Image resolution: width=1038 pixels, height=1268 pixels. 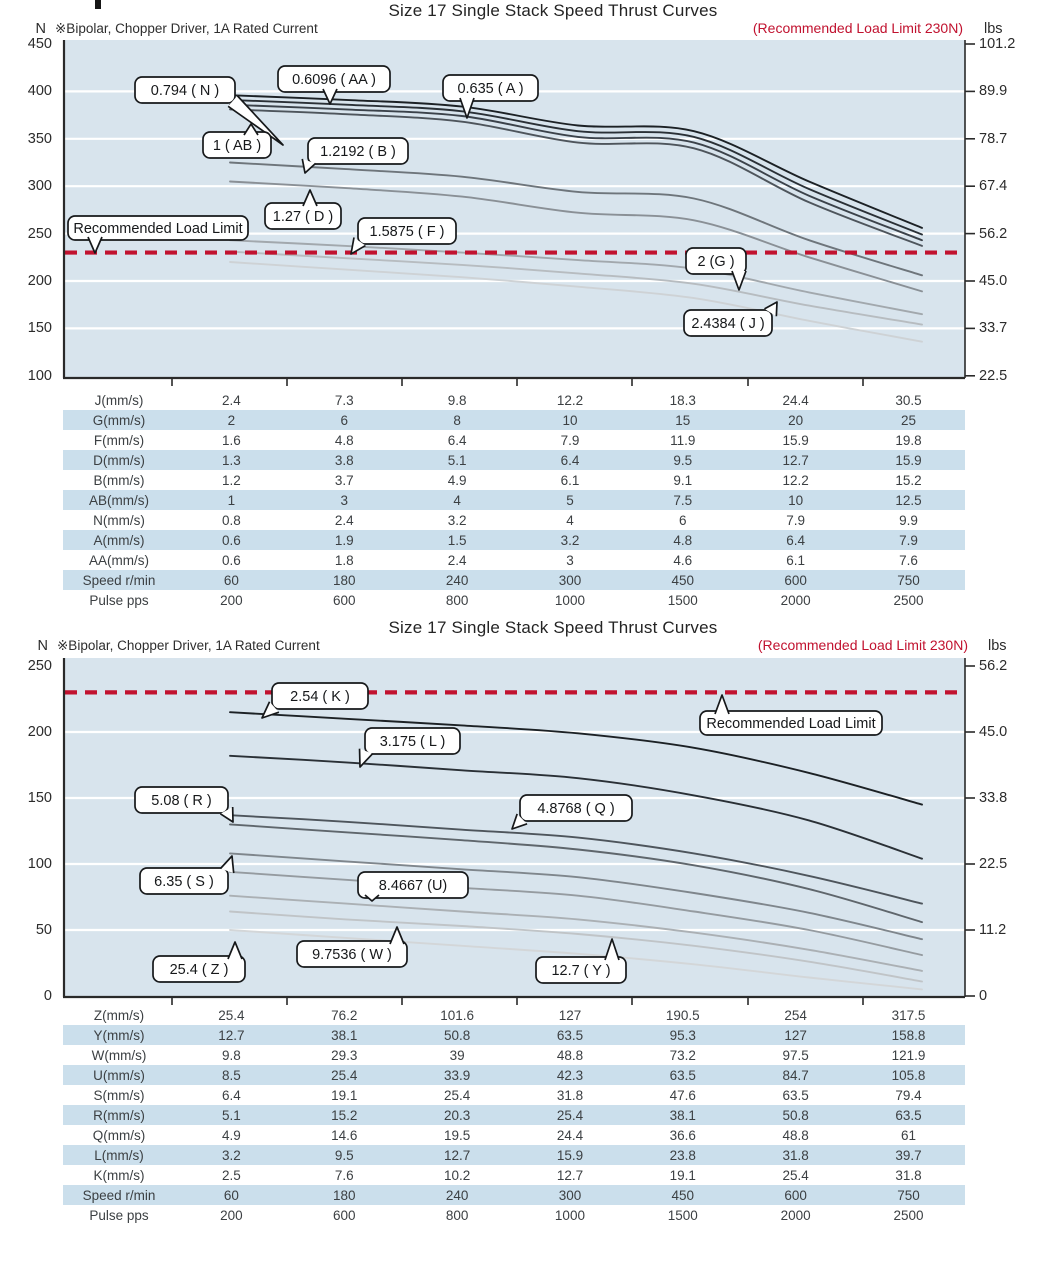 I want to click on table-cell: 9.5, so click(x=344, y=1155).